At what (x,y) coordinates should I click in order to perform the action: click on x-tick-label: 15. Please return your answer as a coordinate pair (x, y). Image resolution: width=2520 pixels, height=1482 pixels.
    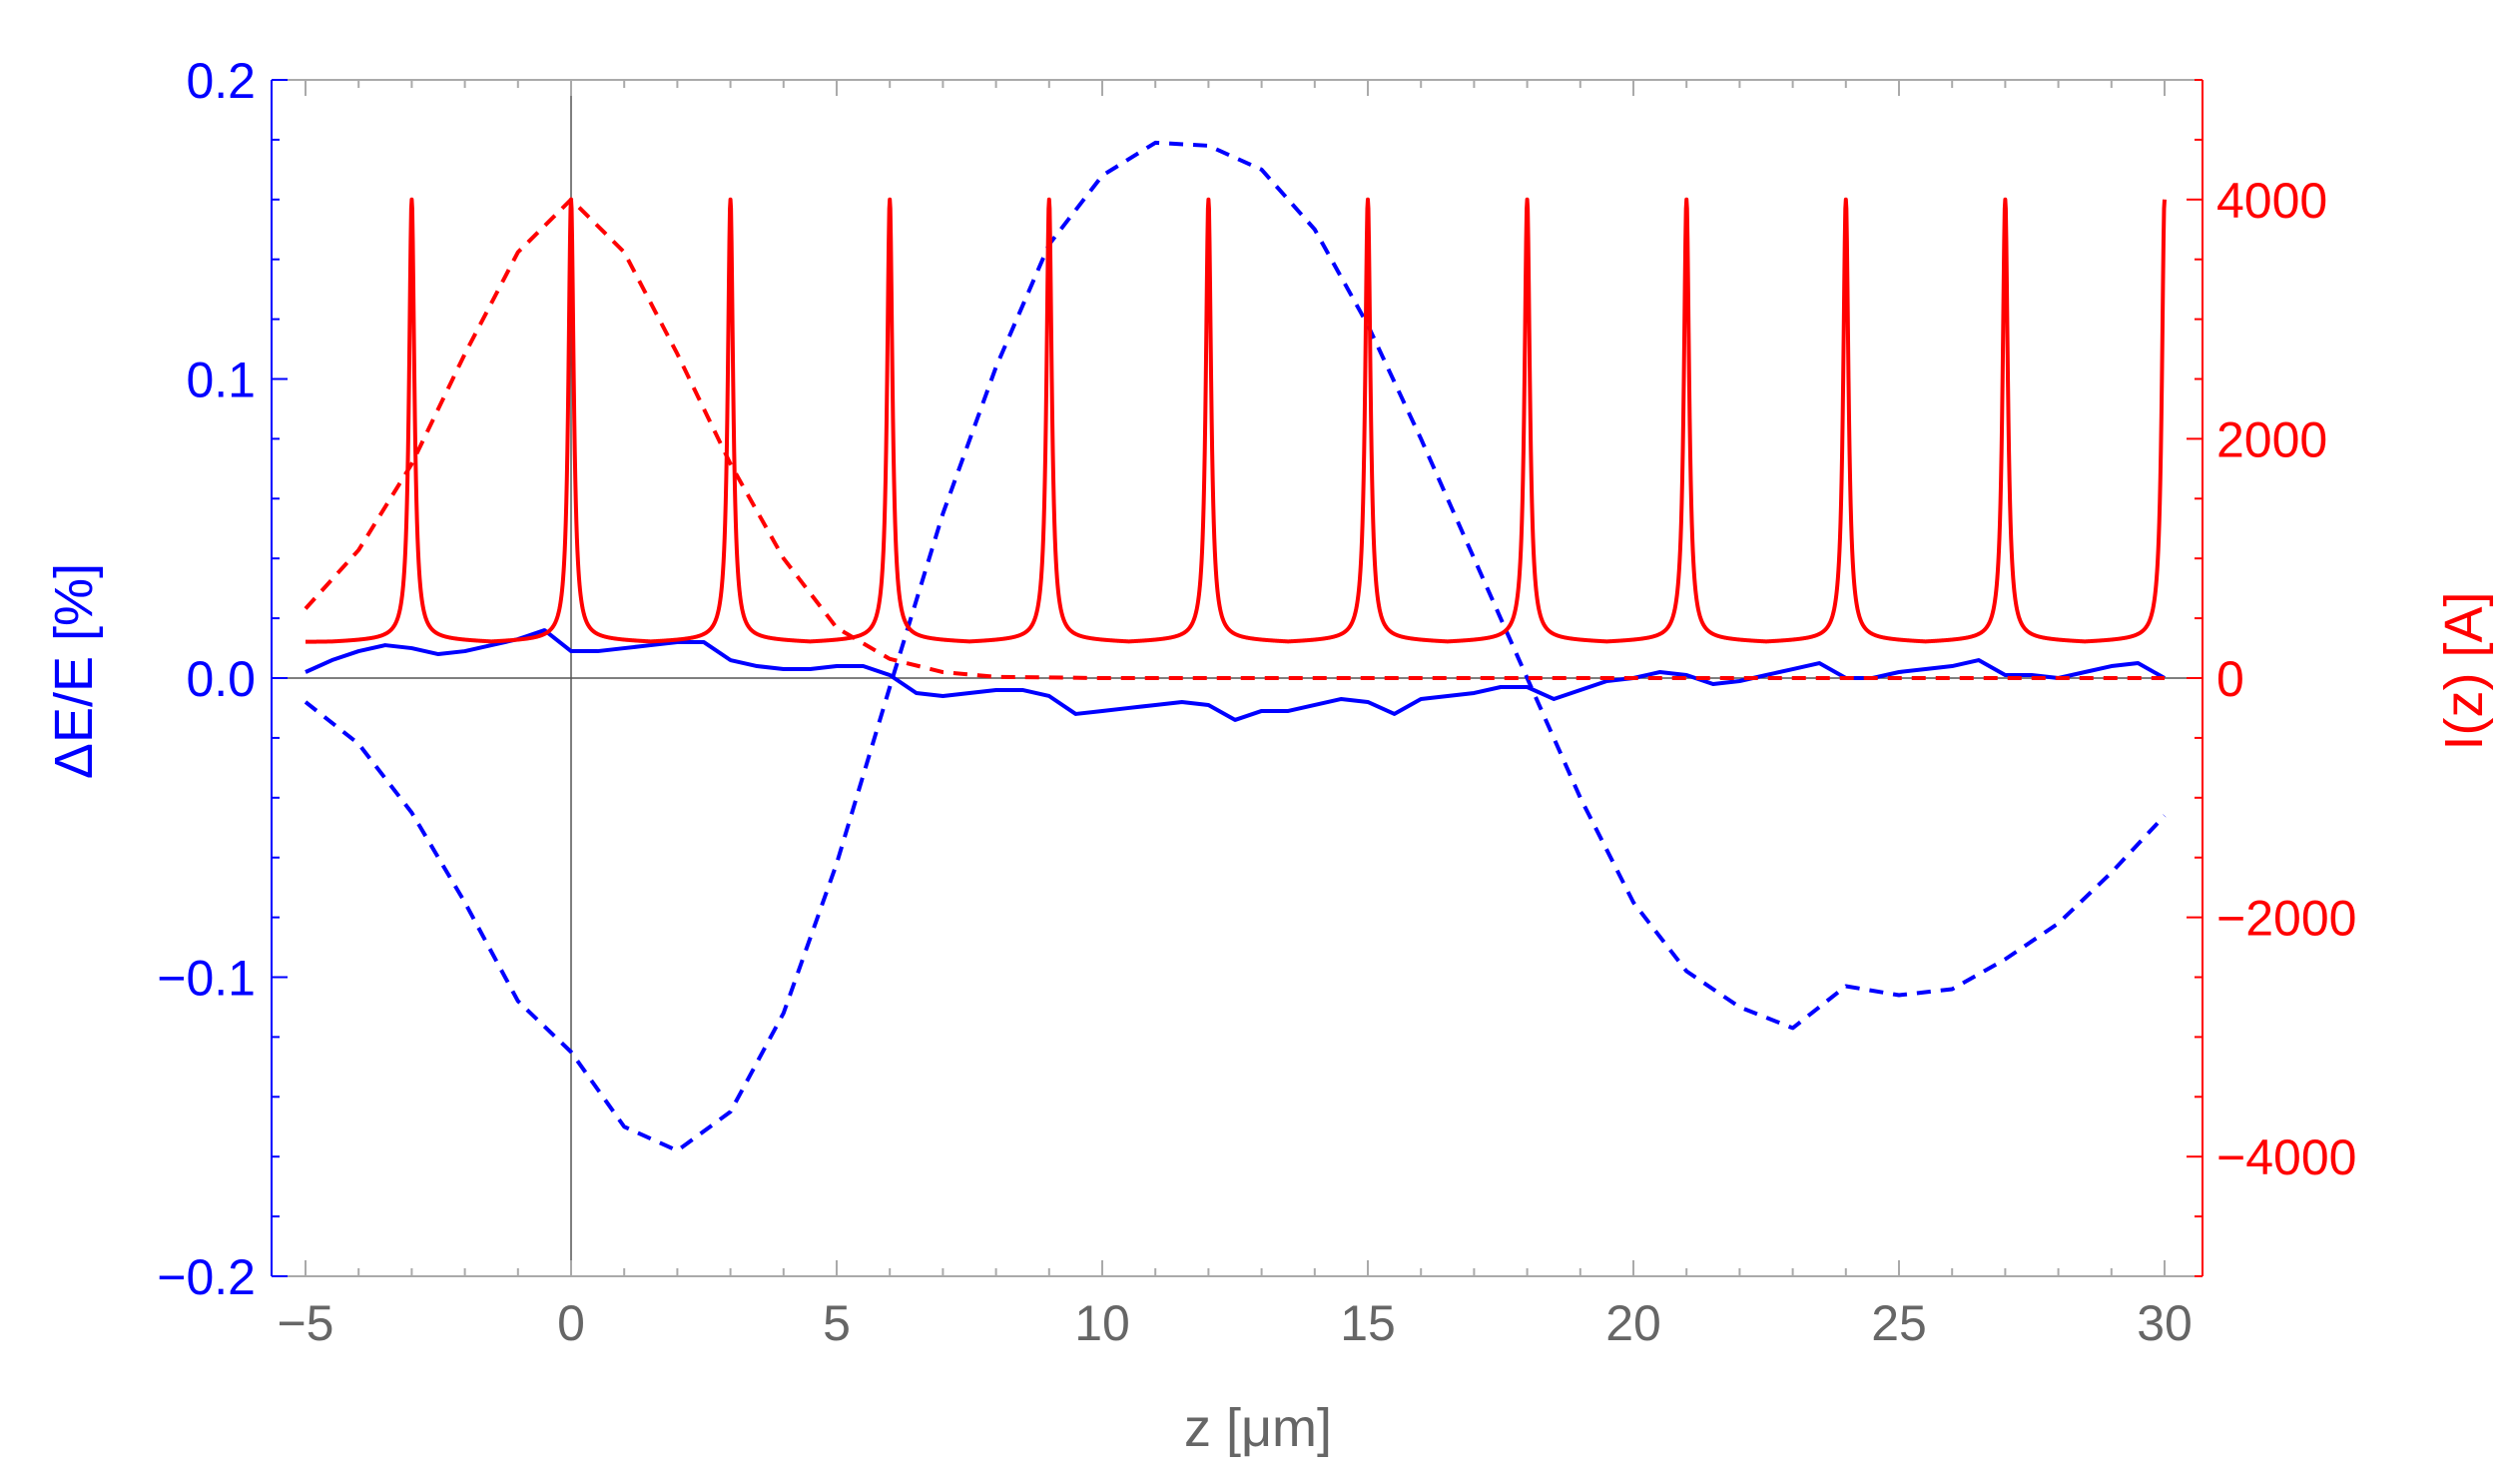
    Looking at the image, I should click on (1368, 1323).